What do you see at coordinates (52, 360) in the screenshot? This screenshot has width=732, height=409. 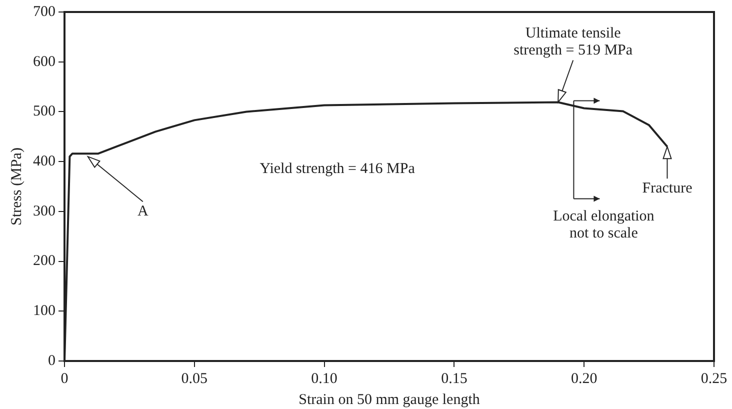 I see `y-tick-label: 0` at bounding box center [52, 360].